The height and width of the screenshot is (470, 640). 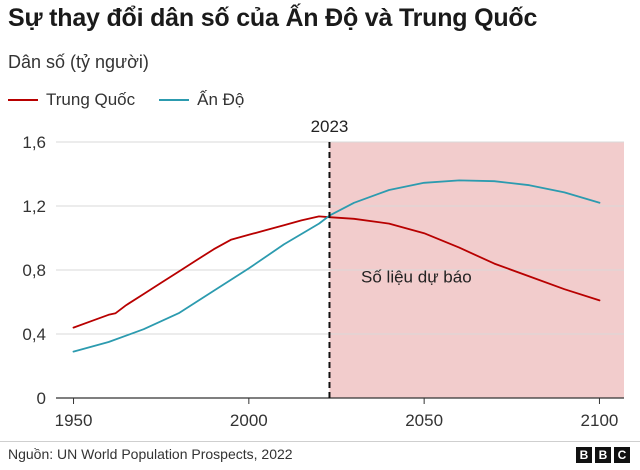 What do you see at coordinates (34, 142) in the screenshot?
I see `y-tick-label: 1,6` at bounding box center [34, 142].